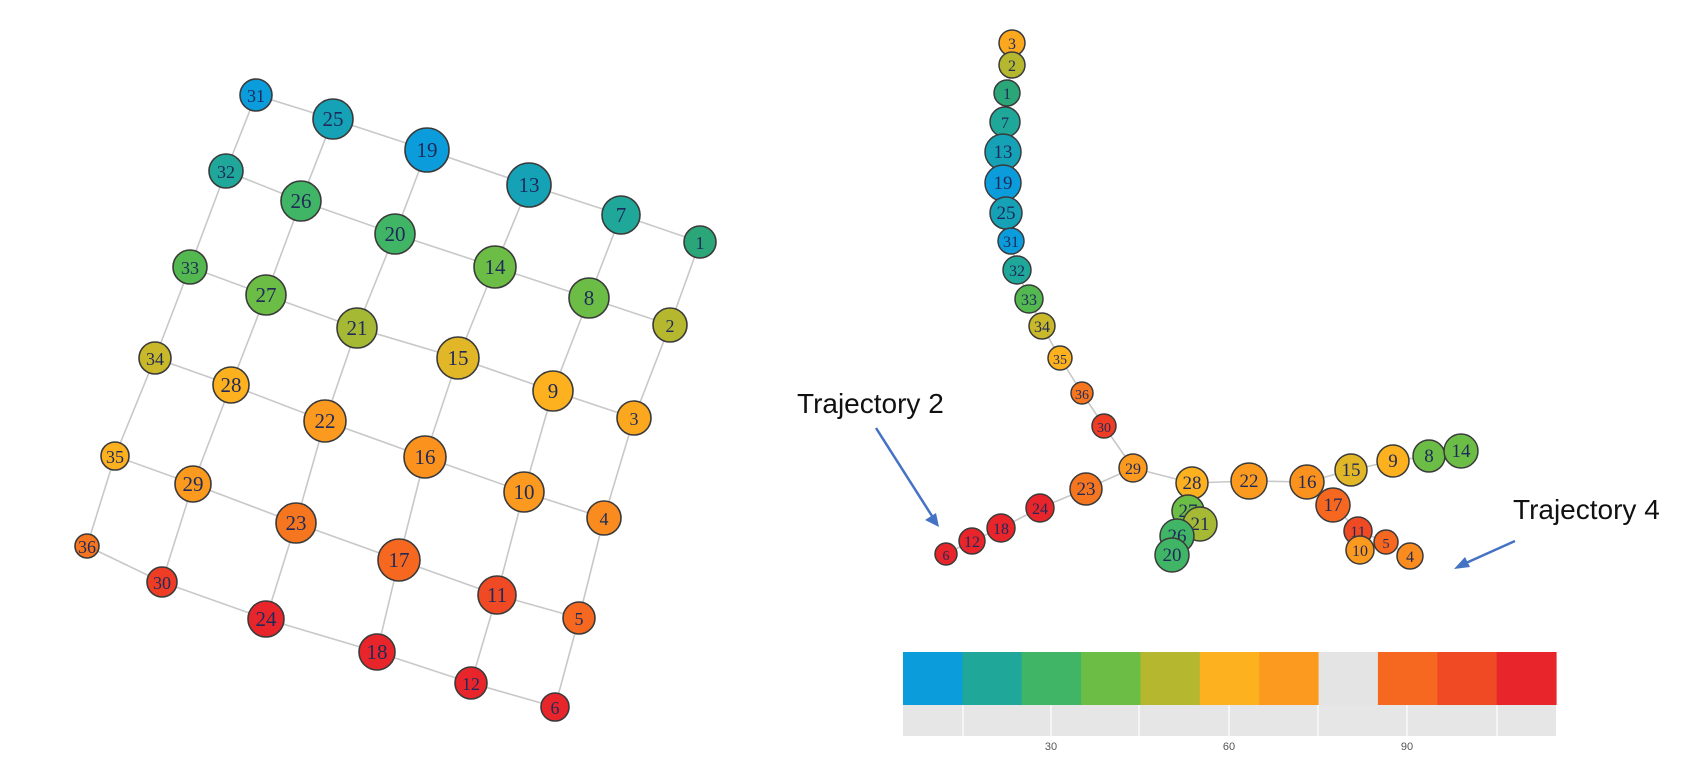 Image resolution: width=1696 pixels, height=780 pixels. I want to click on grid-node-15: 15, so click(458, 358).